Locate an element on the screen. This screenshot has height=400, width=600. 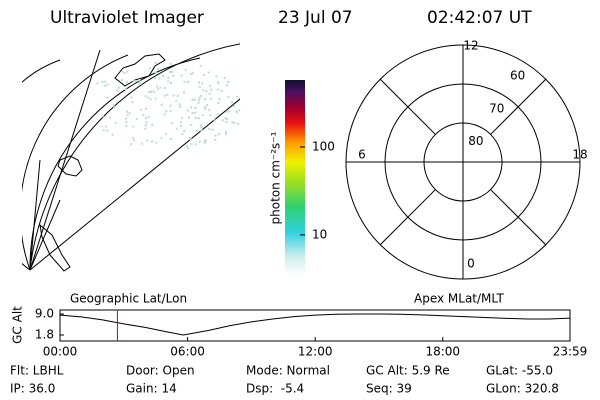
right-label: Apex MLat/MLT is located at coordinates (459, 299).